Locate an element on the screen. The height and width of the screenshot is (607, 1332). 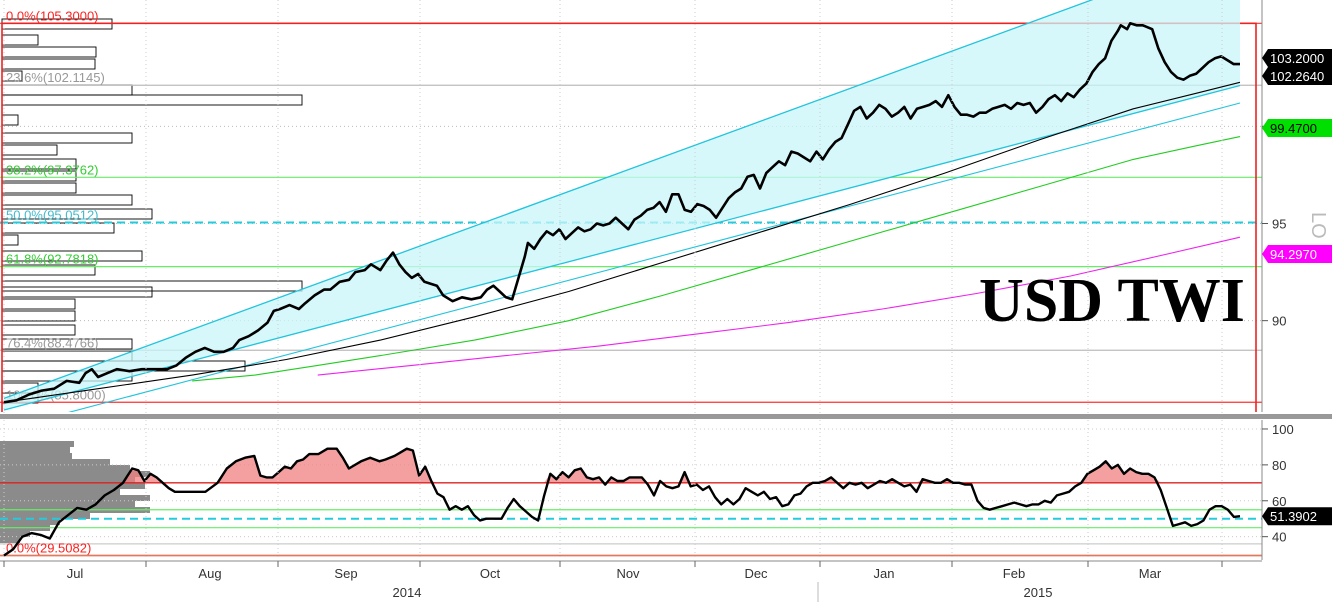
last-value-tag: 99.4700 is located at coordinates (1297, 128).